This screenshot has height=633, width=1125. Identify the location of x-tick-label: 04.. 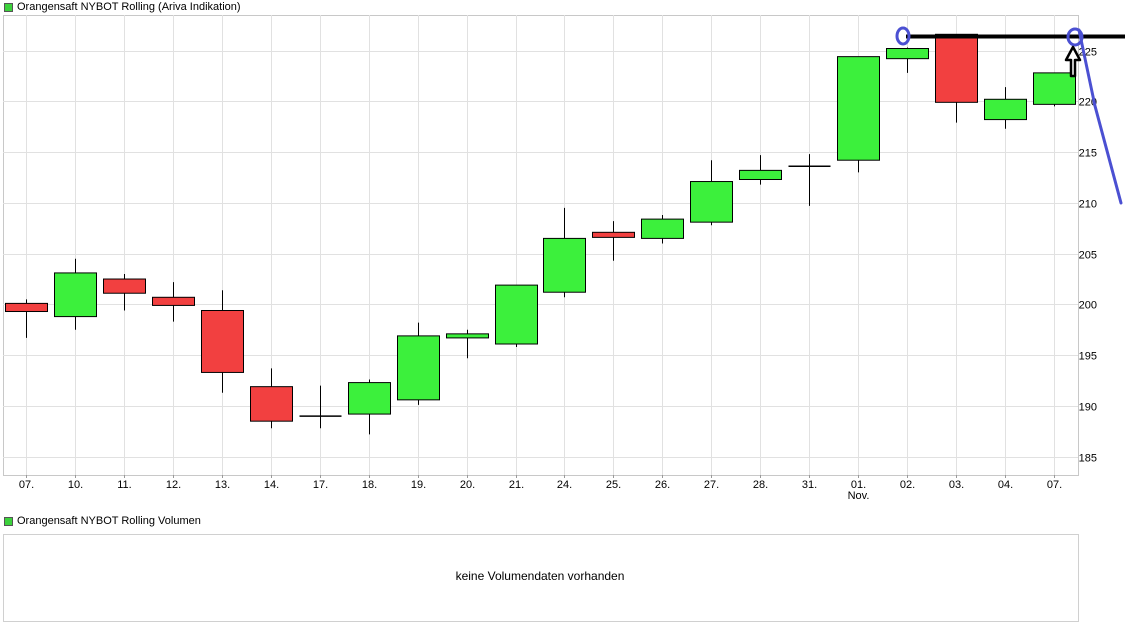
(1005, 485).